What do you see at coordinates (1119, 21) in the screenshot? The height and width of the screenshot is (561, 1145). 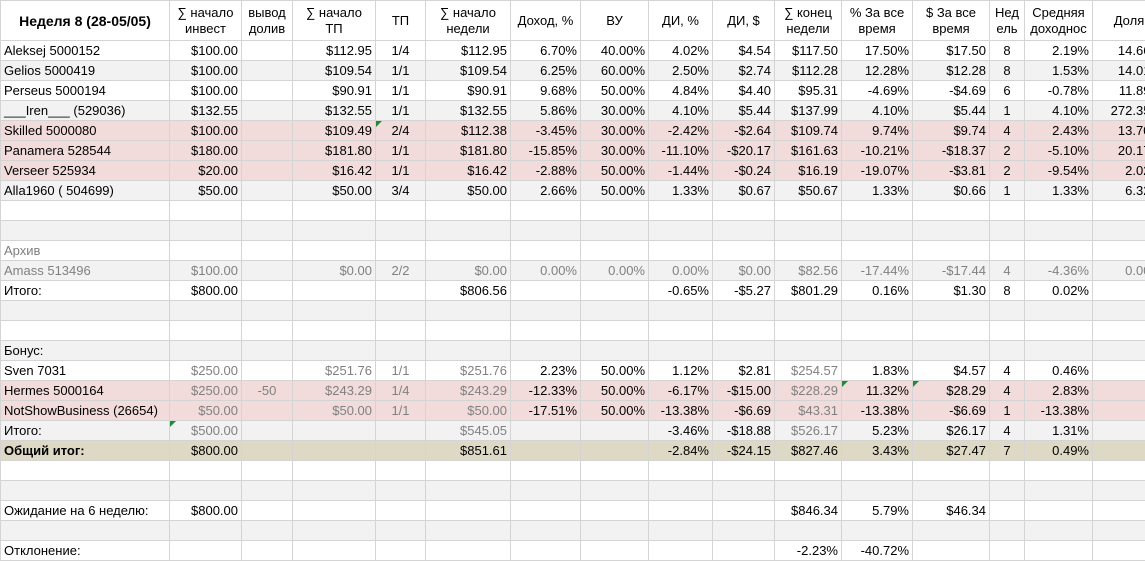 I see `col-header: Доля` at bounding box center [1119, 21].